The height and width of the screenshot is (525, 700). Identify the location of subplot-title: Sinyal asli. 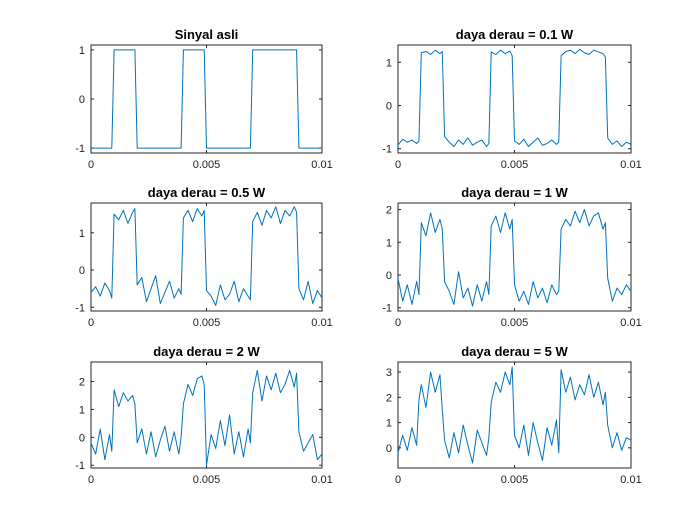
(207, 34).